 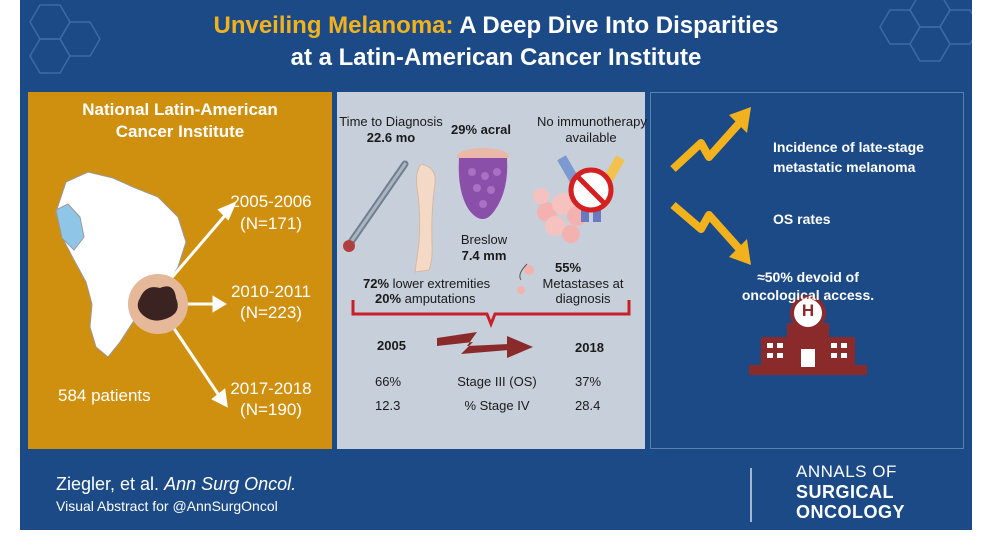 What do you see at coordinates (333, 25) in the screenshot?
I see `title-highlight: Unveiling Melanoma:` at bounding box center [333, 25].